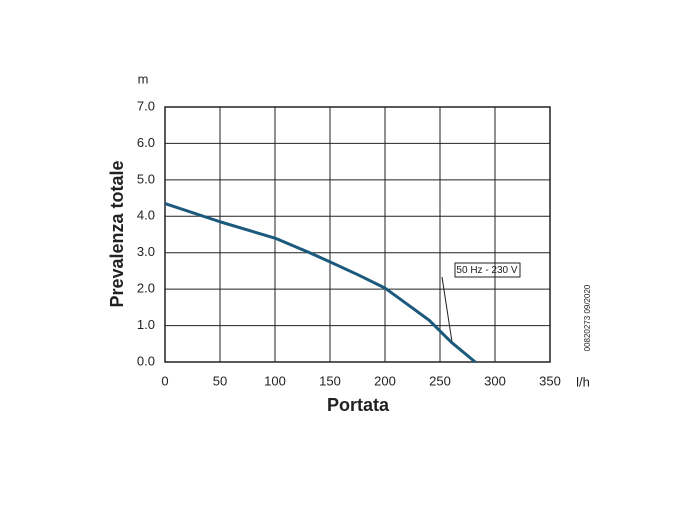 This screenshot has height=520, width=700. I want to click on x-unit: l/h, so click(583, 381).